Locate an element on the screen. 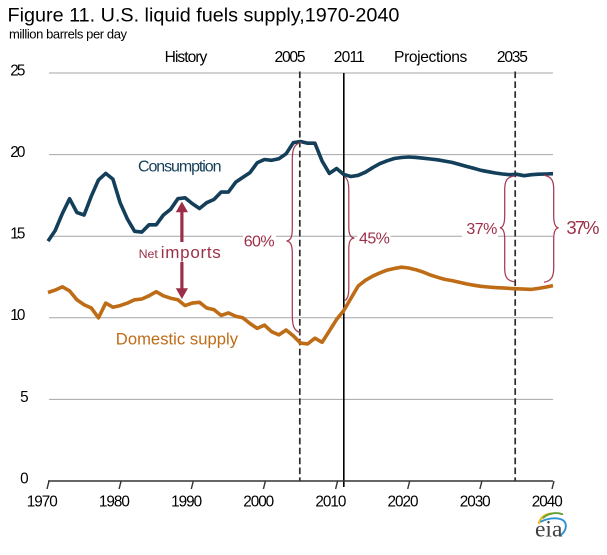  svg-text: imports is located at coordinates (191, 252).